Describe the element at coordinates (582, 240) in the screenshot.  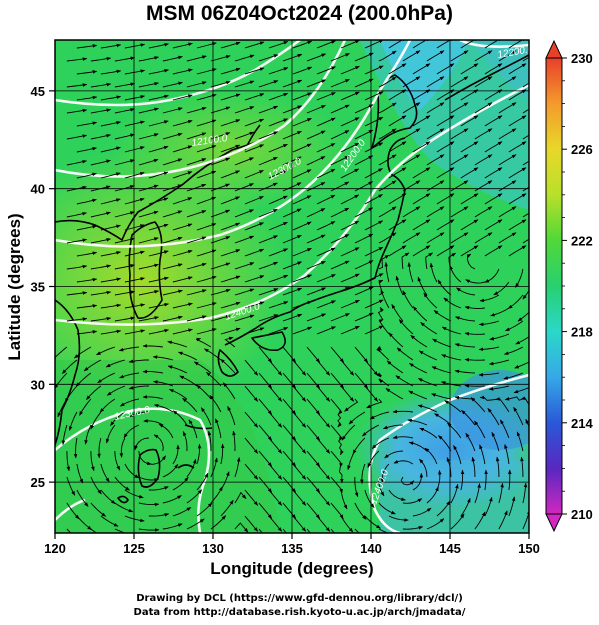
I see `colorbar-tick-label: 222` at that location.